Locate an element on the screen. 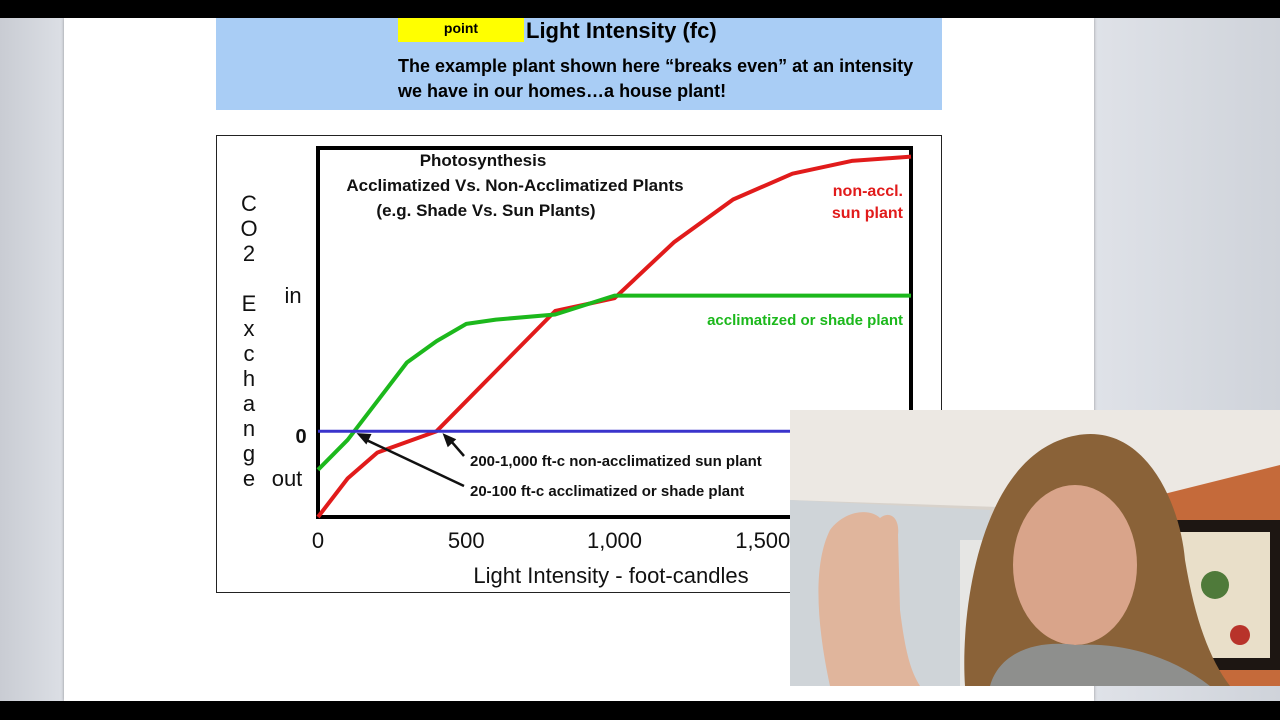  print-fruit is located at coordinates (1240, 635).